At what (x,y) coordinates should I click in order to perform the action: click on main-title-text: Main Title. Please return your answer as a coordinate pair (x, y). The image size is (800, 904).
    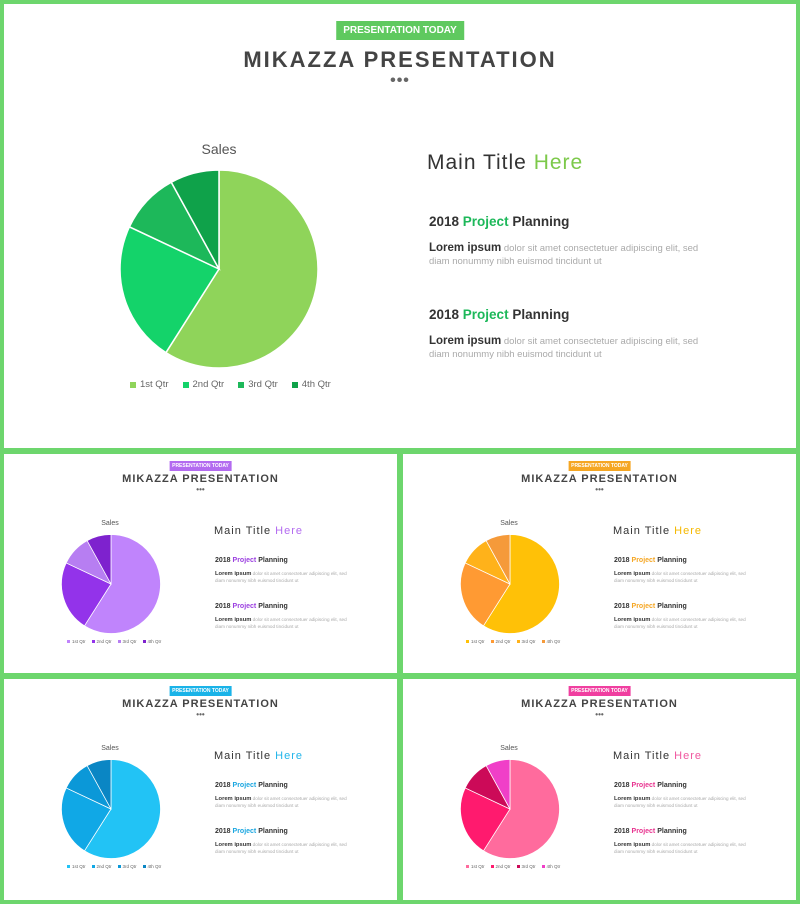
    Looking at the image, I should click on (480, 162).